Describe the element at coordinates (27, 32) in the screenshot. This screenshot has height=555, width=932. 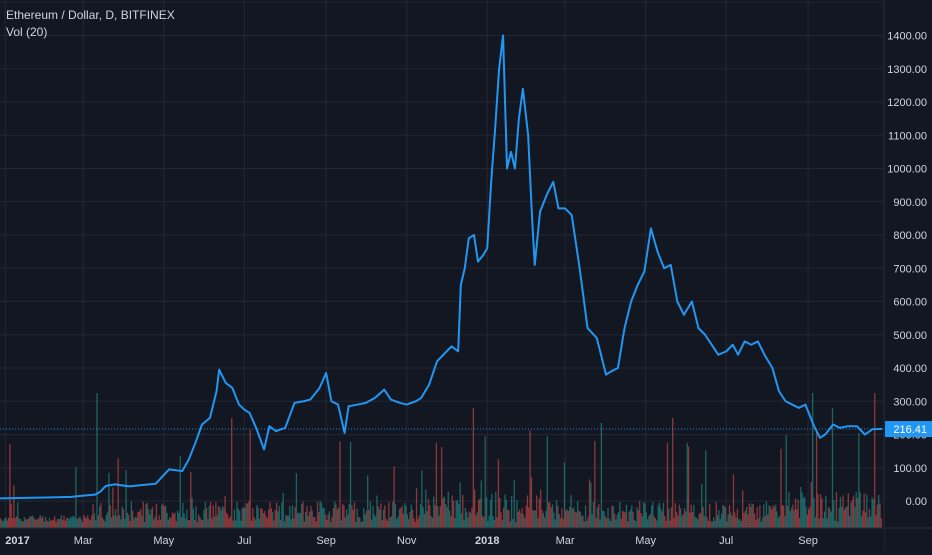
I see `volume-indicator-label: Vol (20)` at that location.